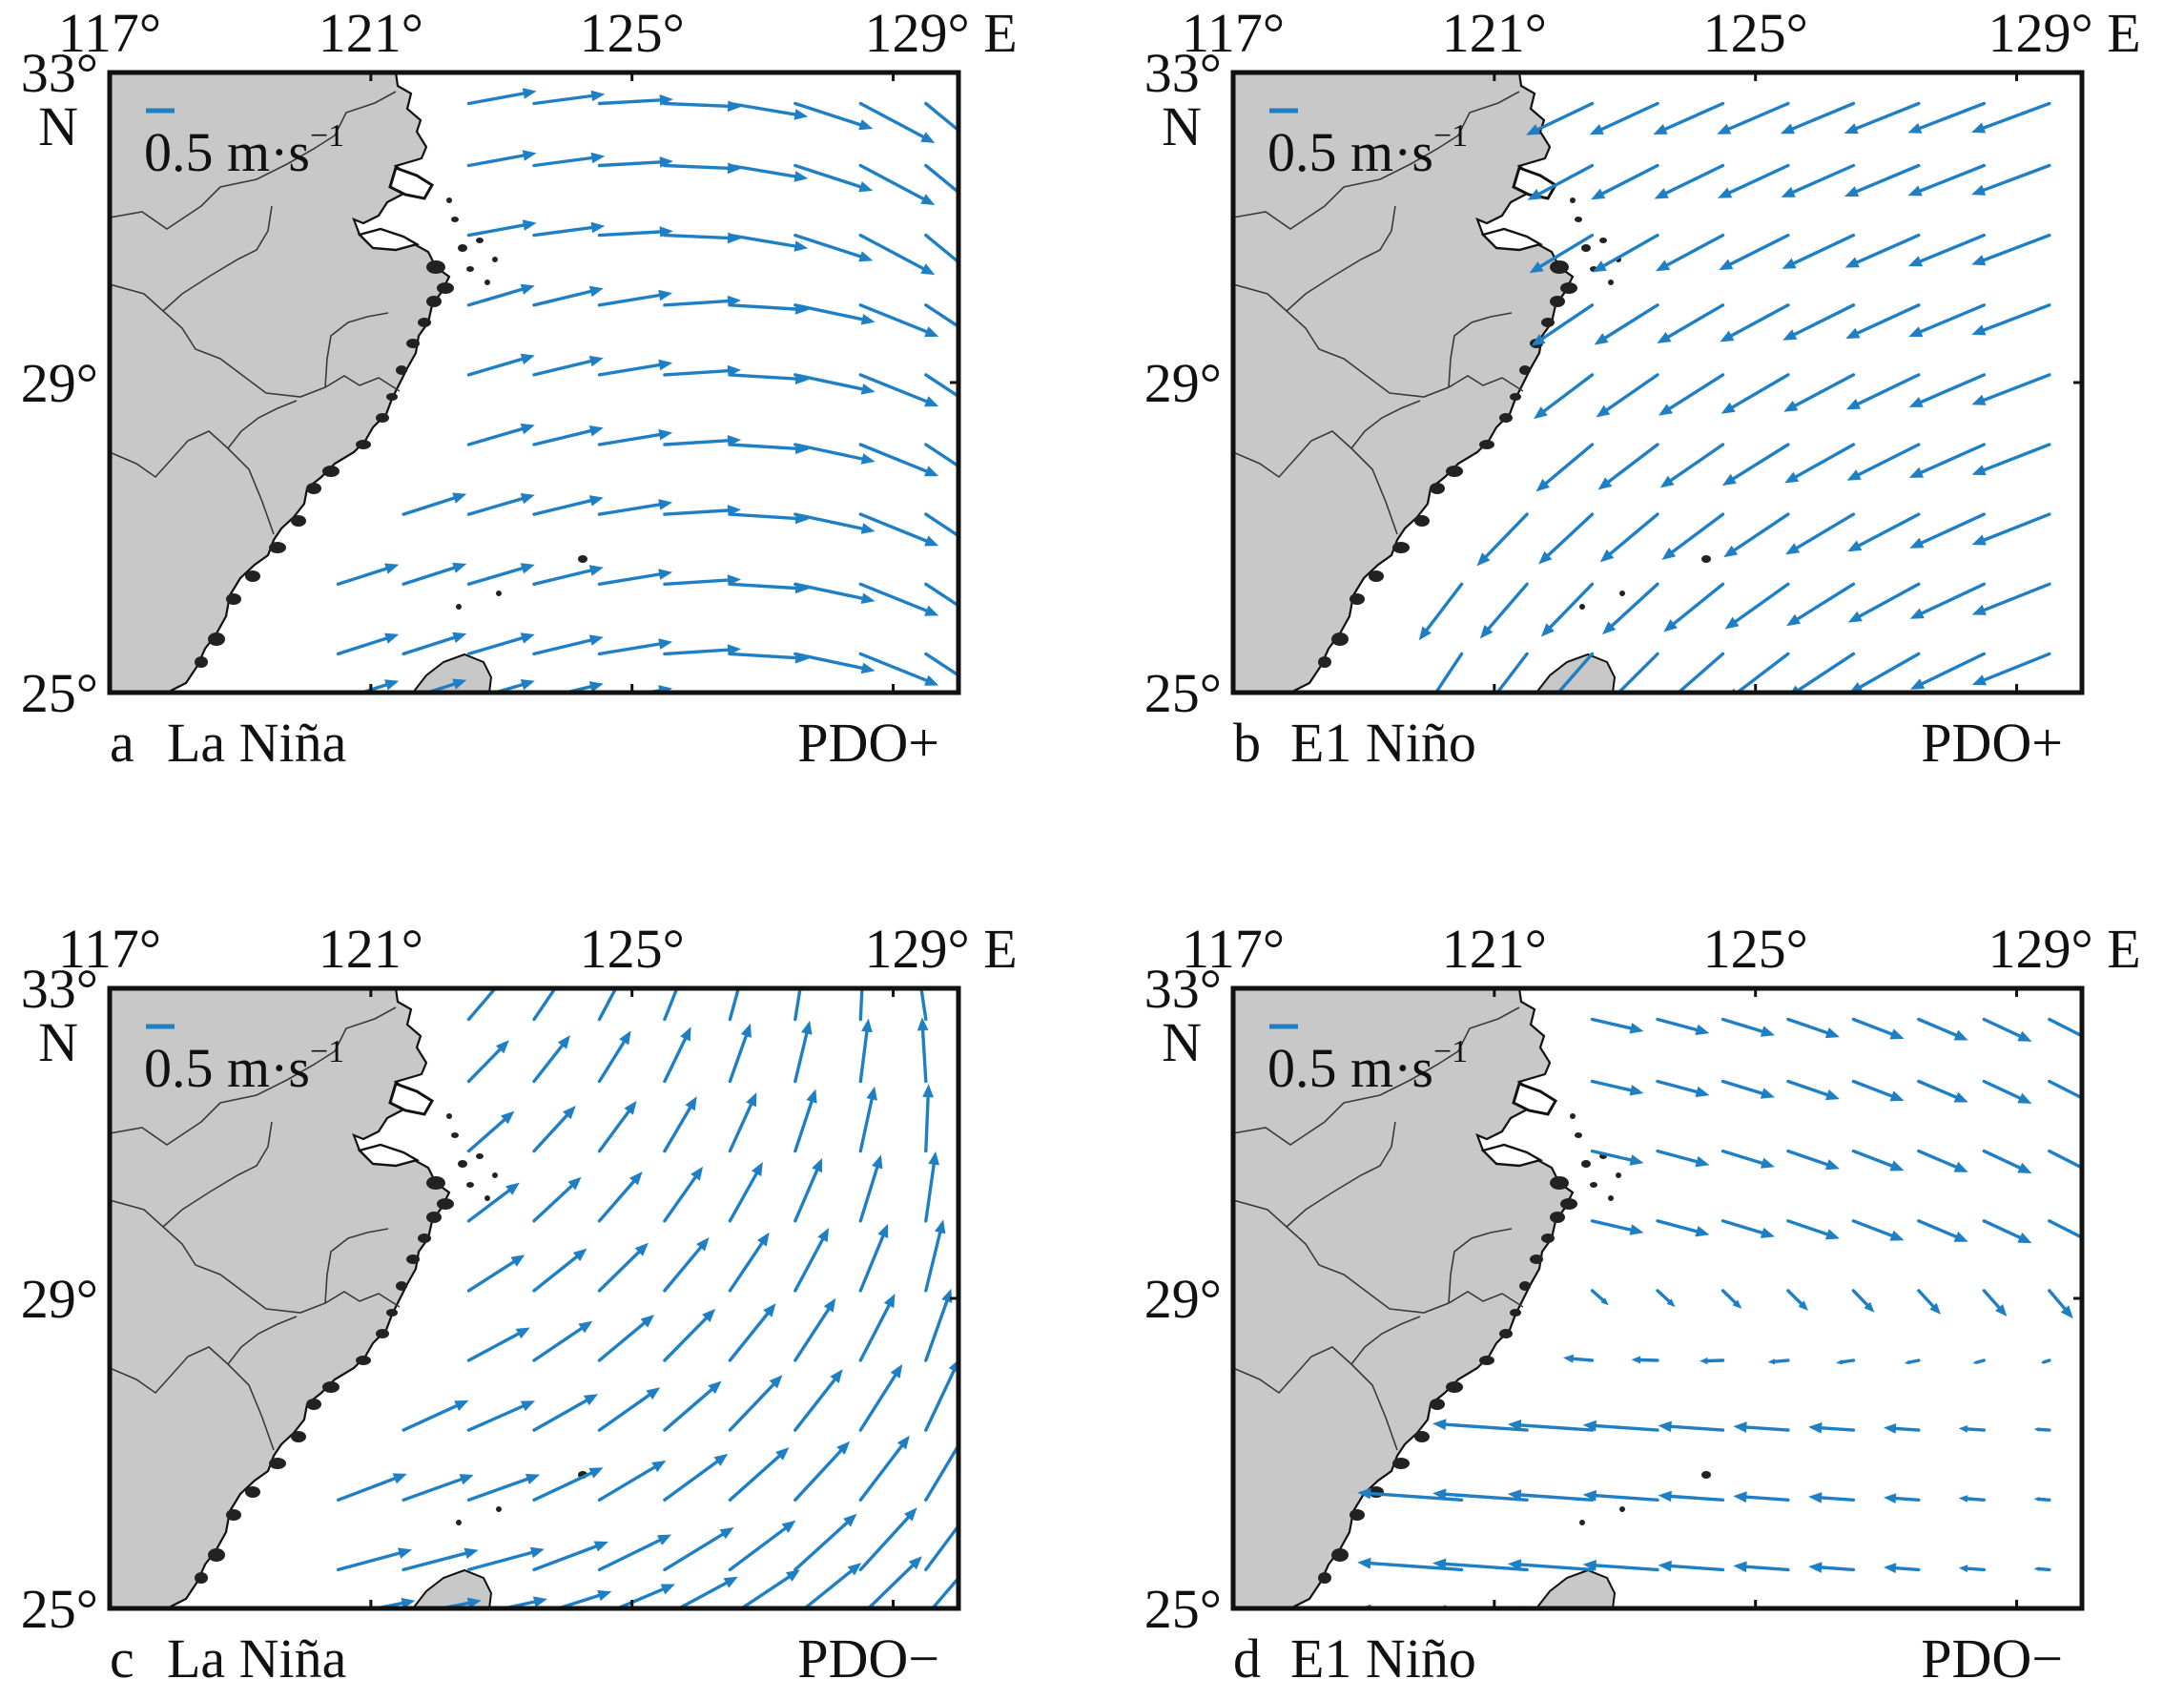 This screenshot has height=1700, width=2184. Describe the element at coordinates (1367, 1061) in the screenshot. I see `scale-vector-legend: 0.5 m·s−1` at that location.